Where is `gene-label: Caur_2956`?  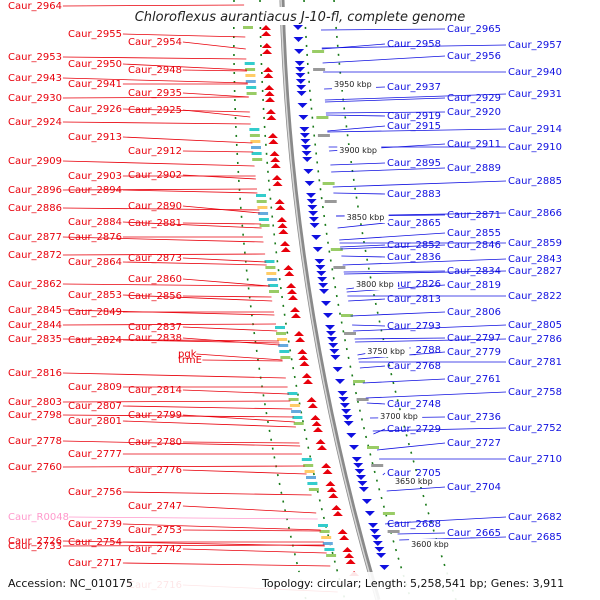
gene-label: Caur_2956 is located at coordinates (474, 56).